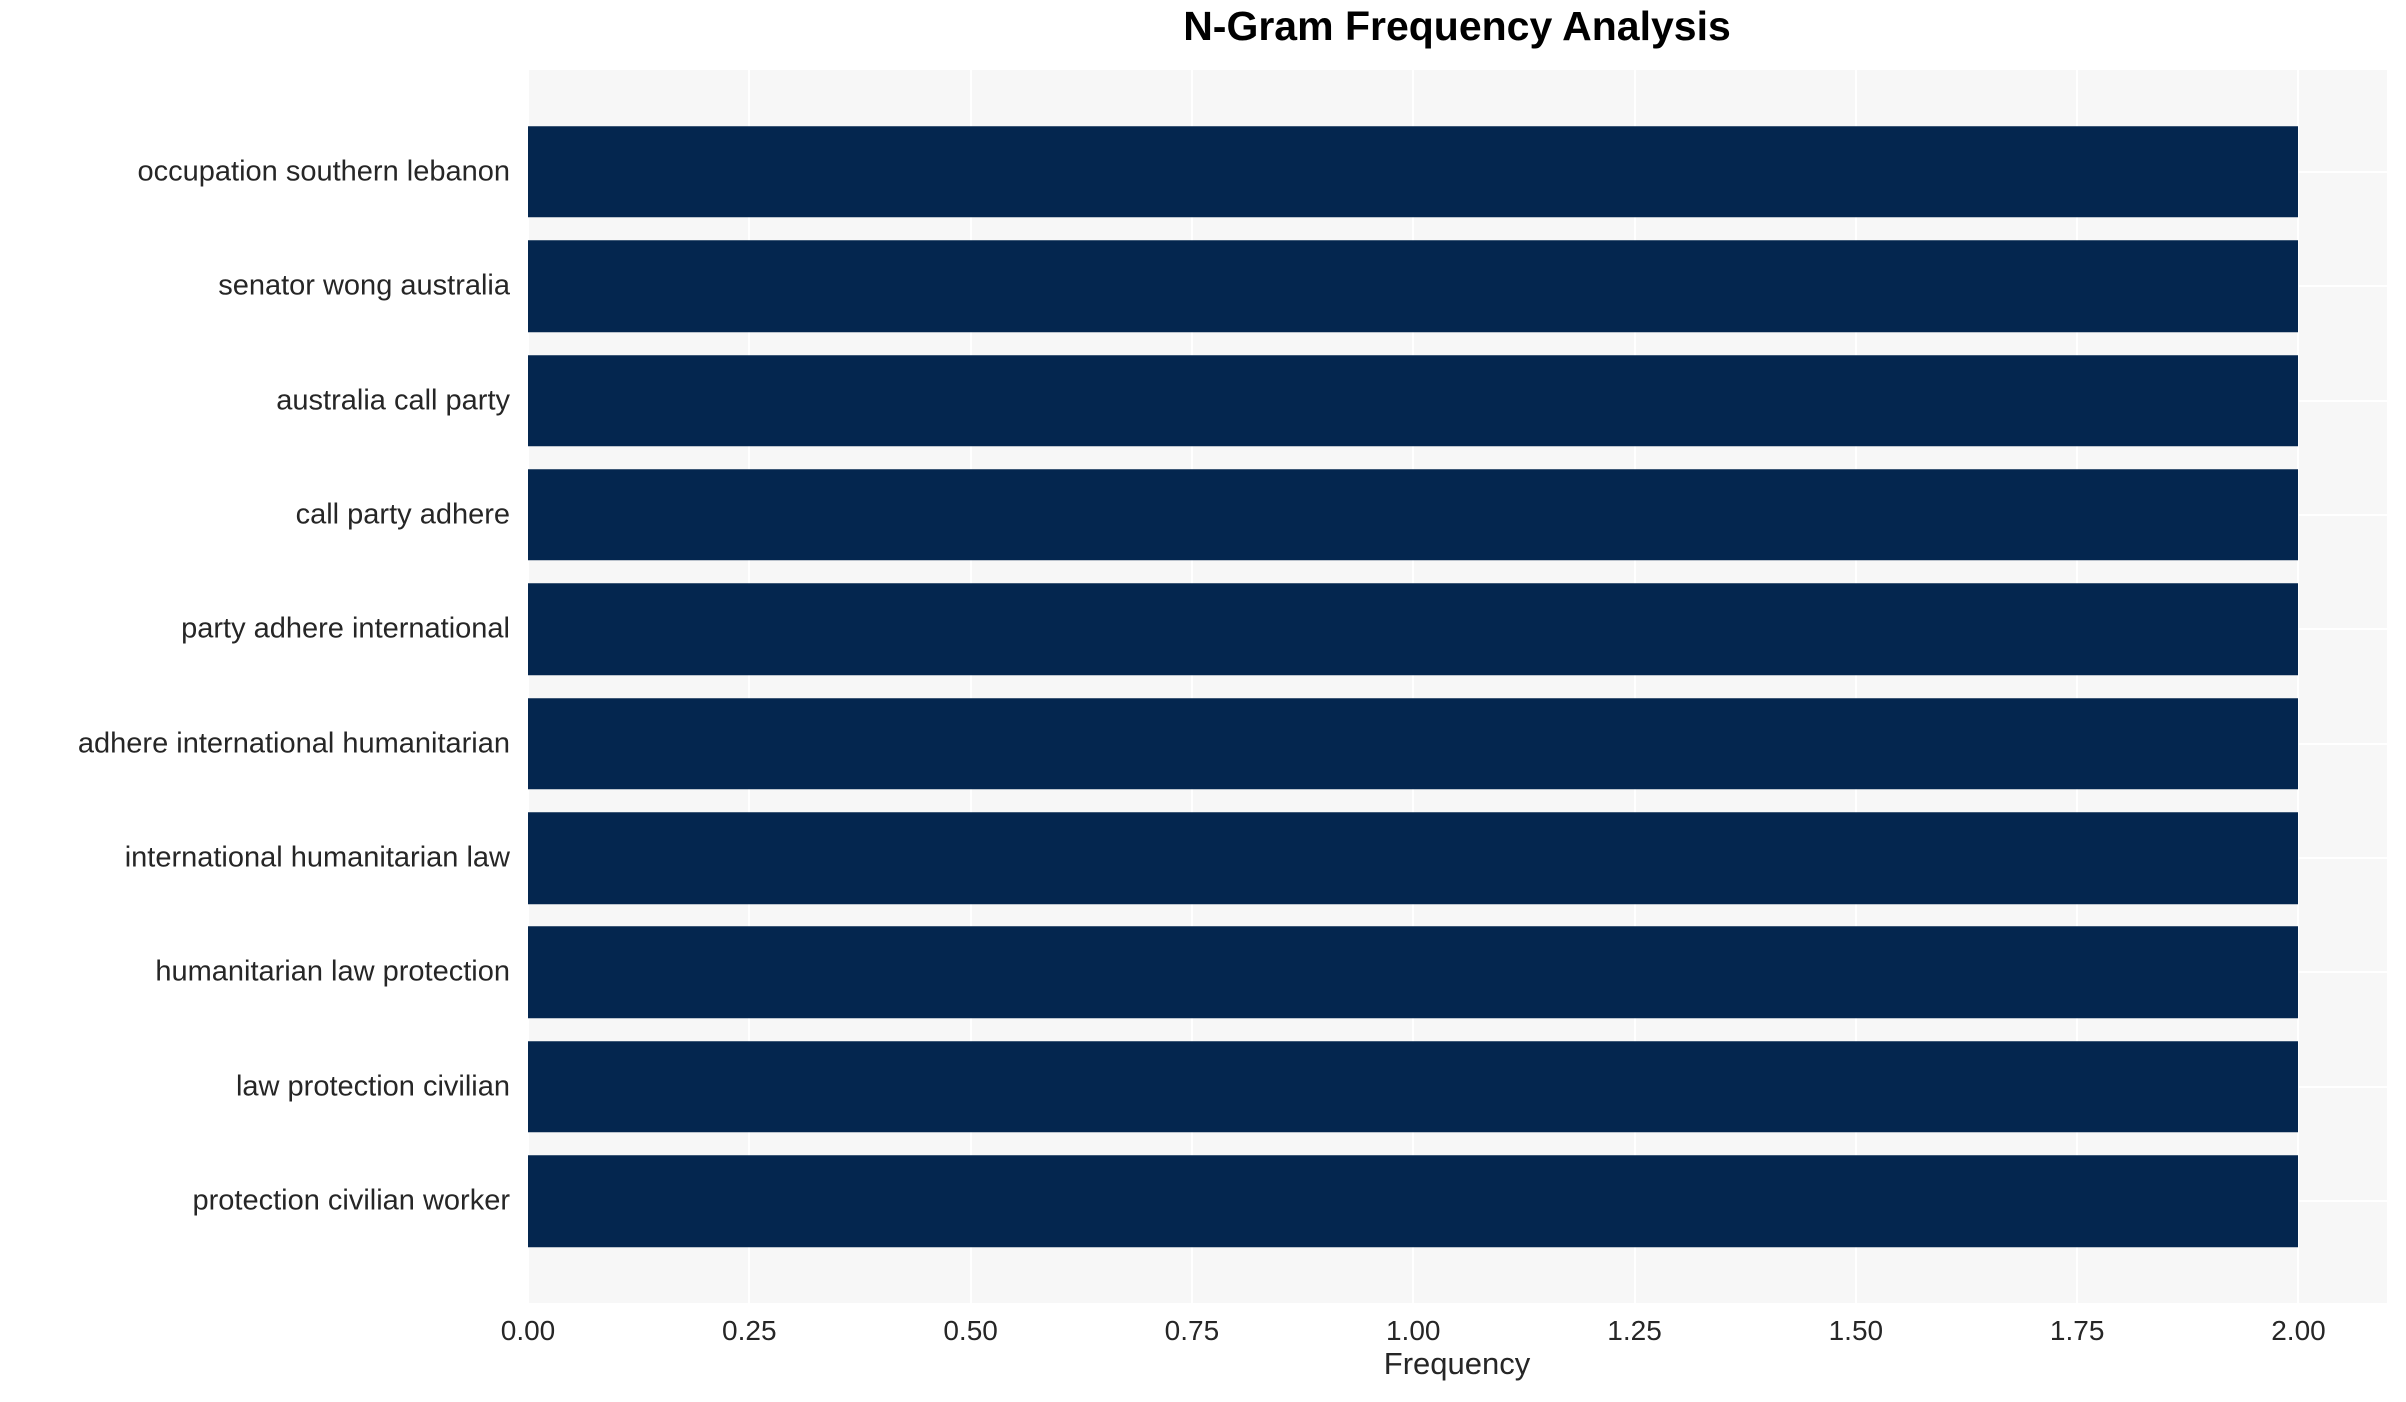 This screenshot has width=2406, height=1402. What do you see at coordinates (402, 514) in the screenshot?
I see `category-label: call party adhere` at bounding box center [402, 514].